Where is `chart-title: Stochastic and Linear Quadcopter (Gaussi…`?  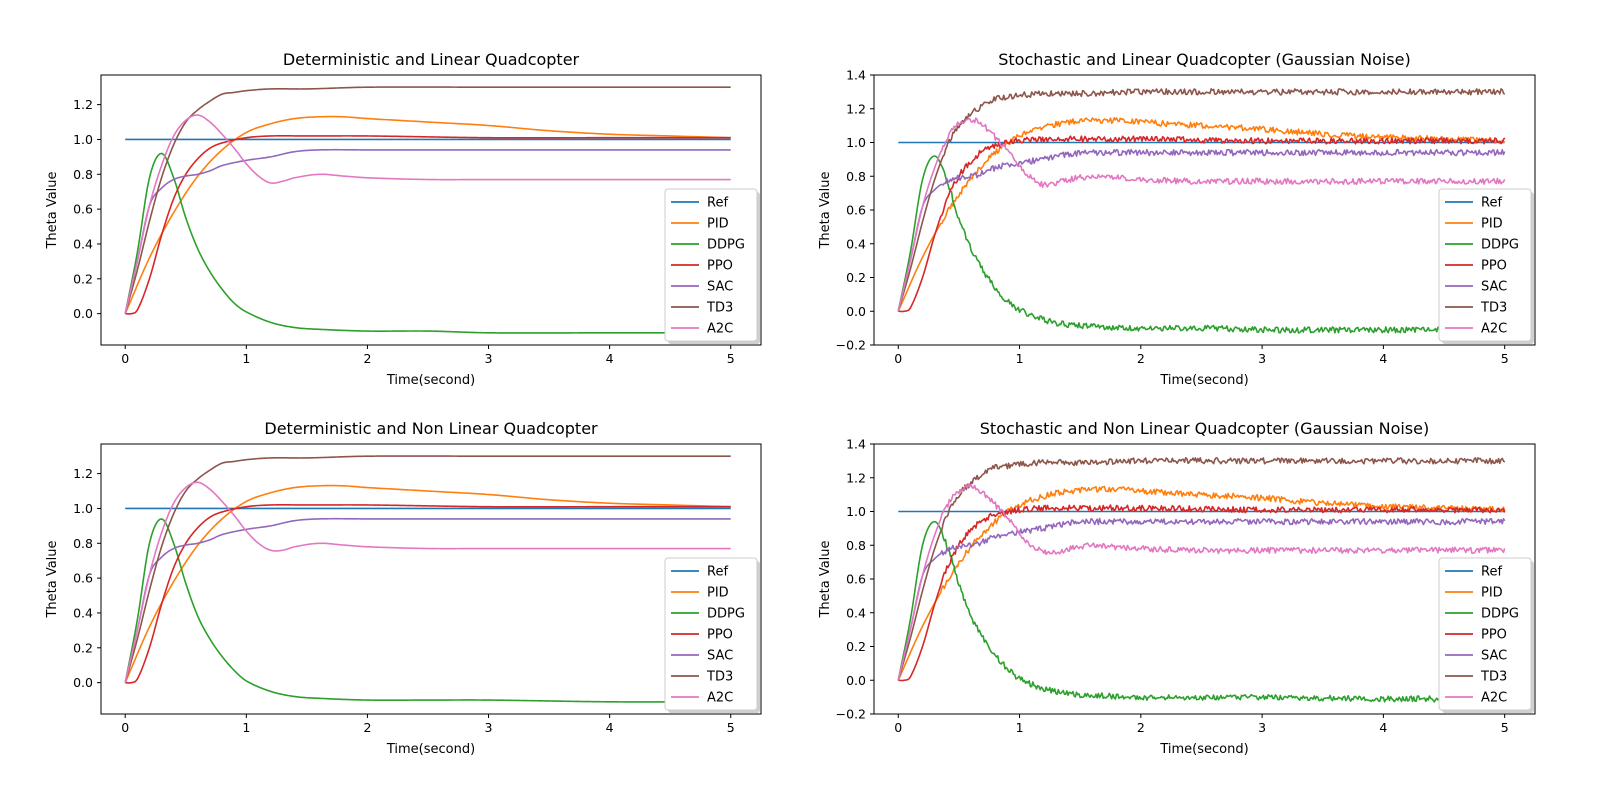
chart-title: Stochastic and Linear Quadcopter (Gaussi… is located at coordinates (1204, 59).